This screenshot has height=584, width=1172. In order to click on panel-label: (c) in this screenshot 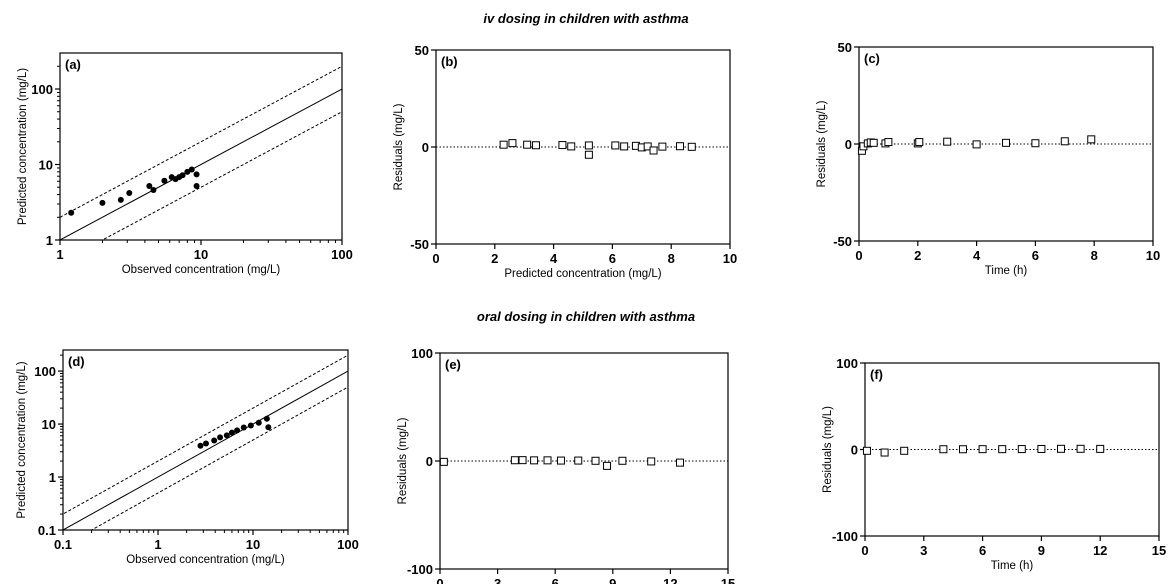, I will do `click(872, 58)`.